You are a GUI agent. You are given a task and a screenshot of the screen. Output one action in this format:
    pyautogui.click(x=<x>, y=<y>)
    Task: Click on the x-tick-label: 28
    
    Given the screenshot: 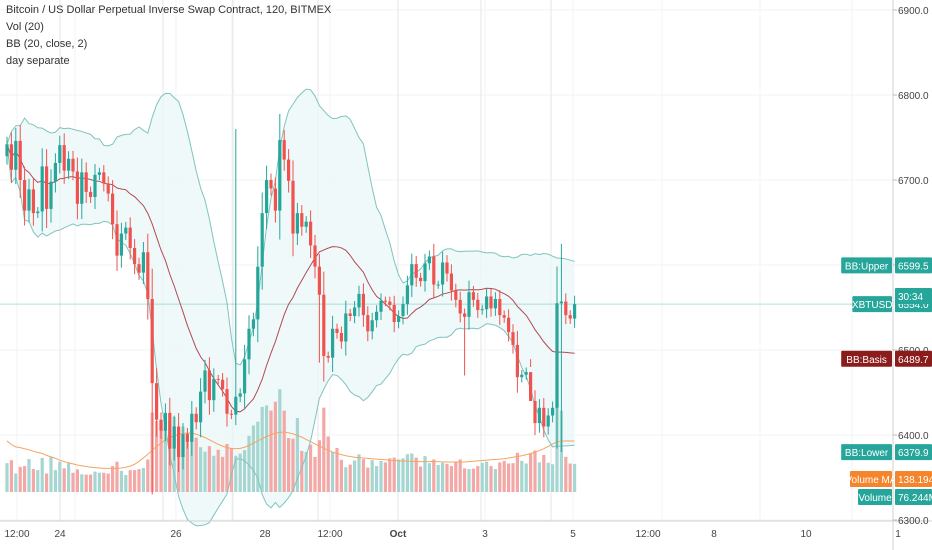 What is the action you would take?
    pyautogui.click(x=265, y=534)
    